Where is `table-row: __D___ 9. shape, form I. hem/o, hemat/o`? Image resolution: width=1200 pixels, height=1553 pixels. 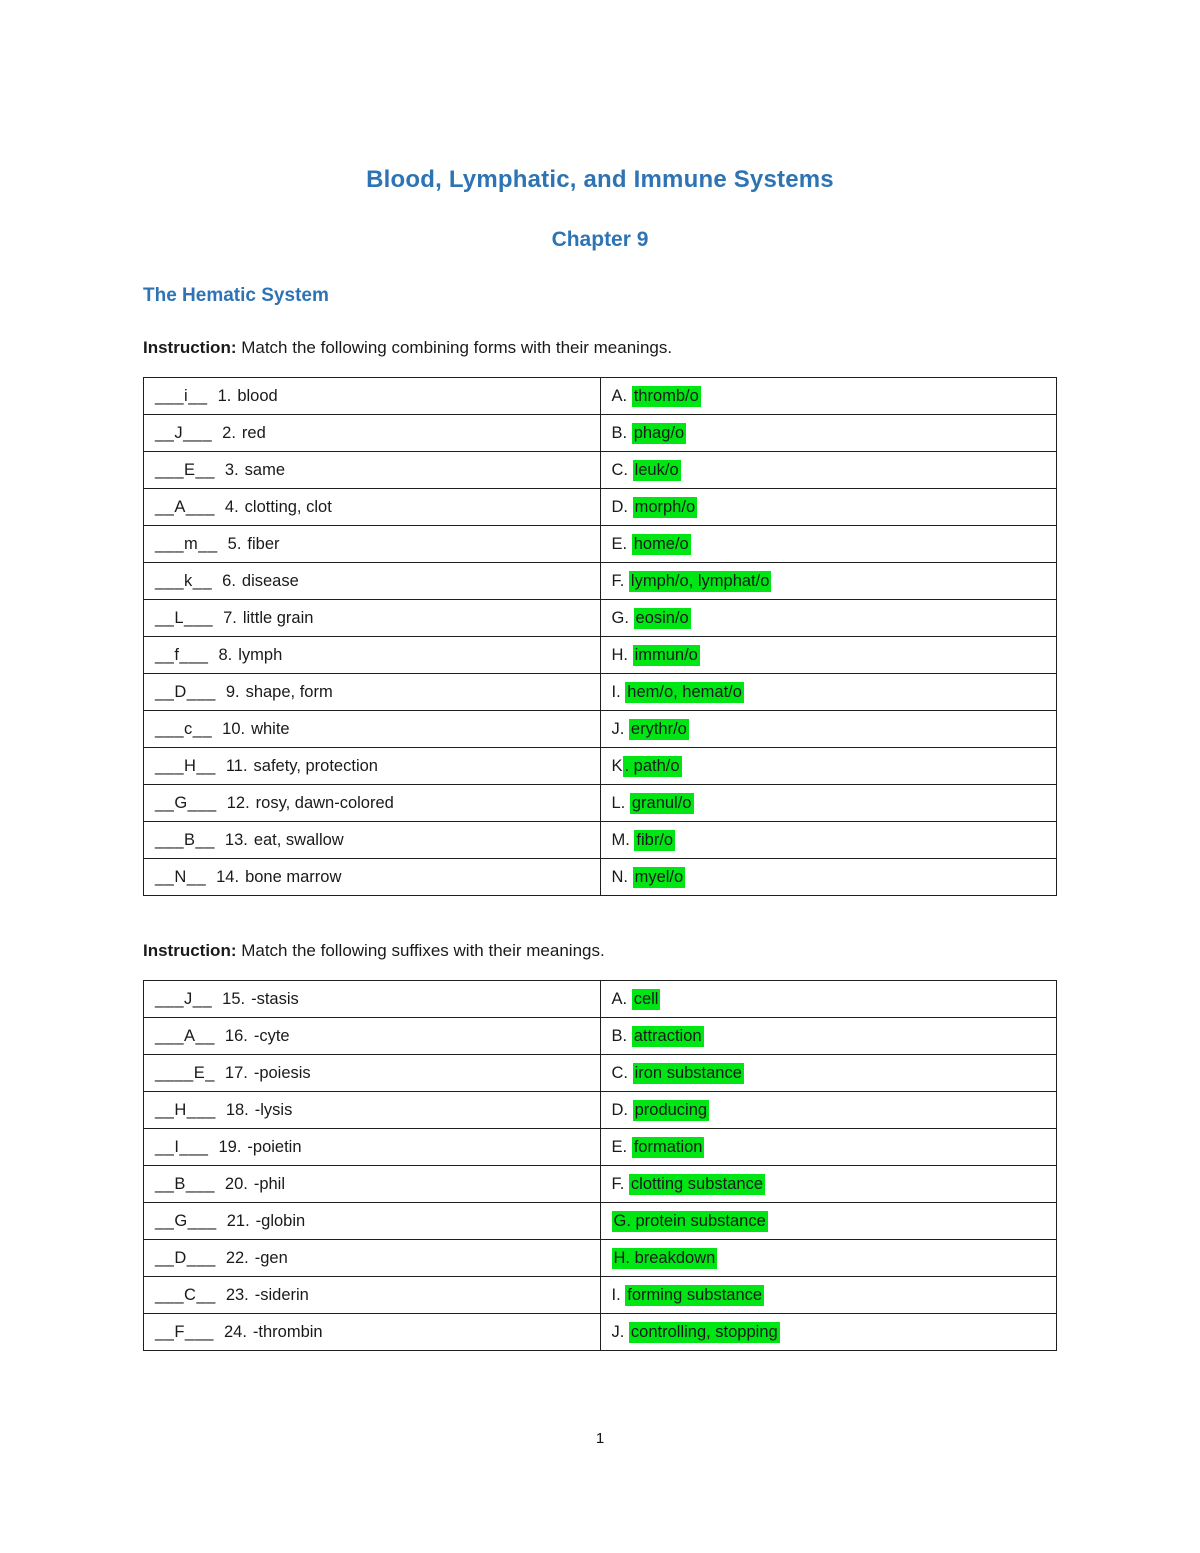 table-row: __D___ 9. shape, form I. hem/o, hemat/o is located at coordinates (600, 692).